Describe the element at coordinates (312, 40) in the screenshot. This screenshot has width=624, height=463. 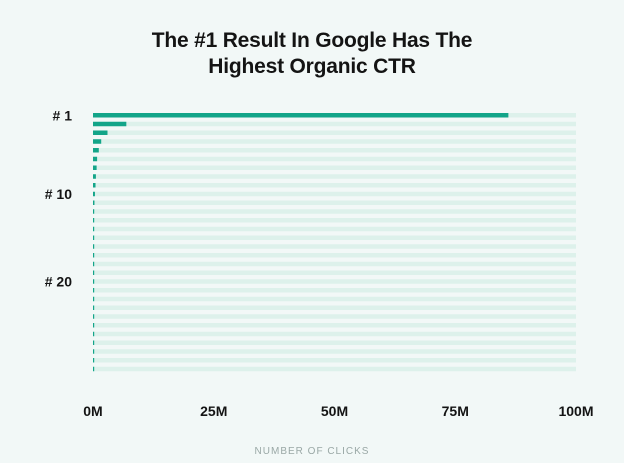
I see `chart-title-line-1: The #1 Result In Google Has The` at that location.